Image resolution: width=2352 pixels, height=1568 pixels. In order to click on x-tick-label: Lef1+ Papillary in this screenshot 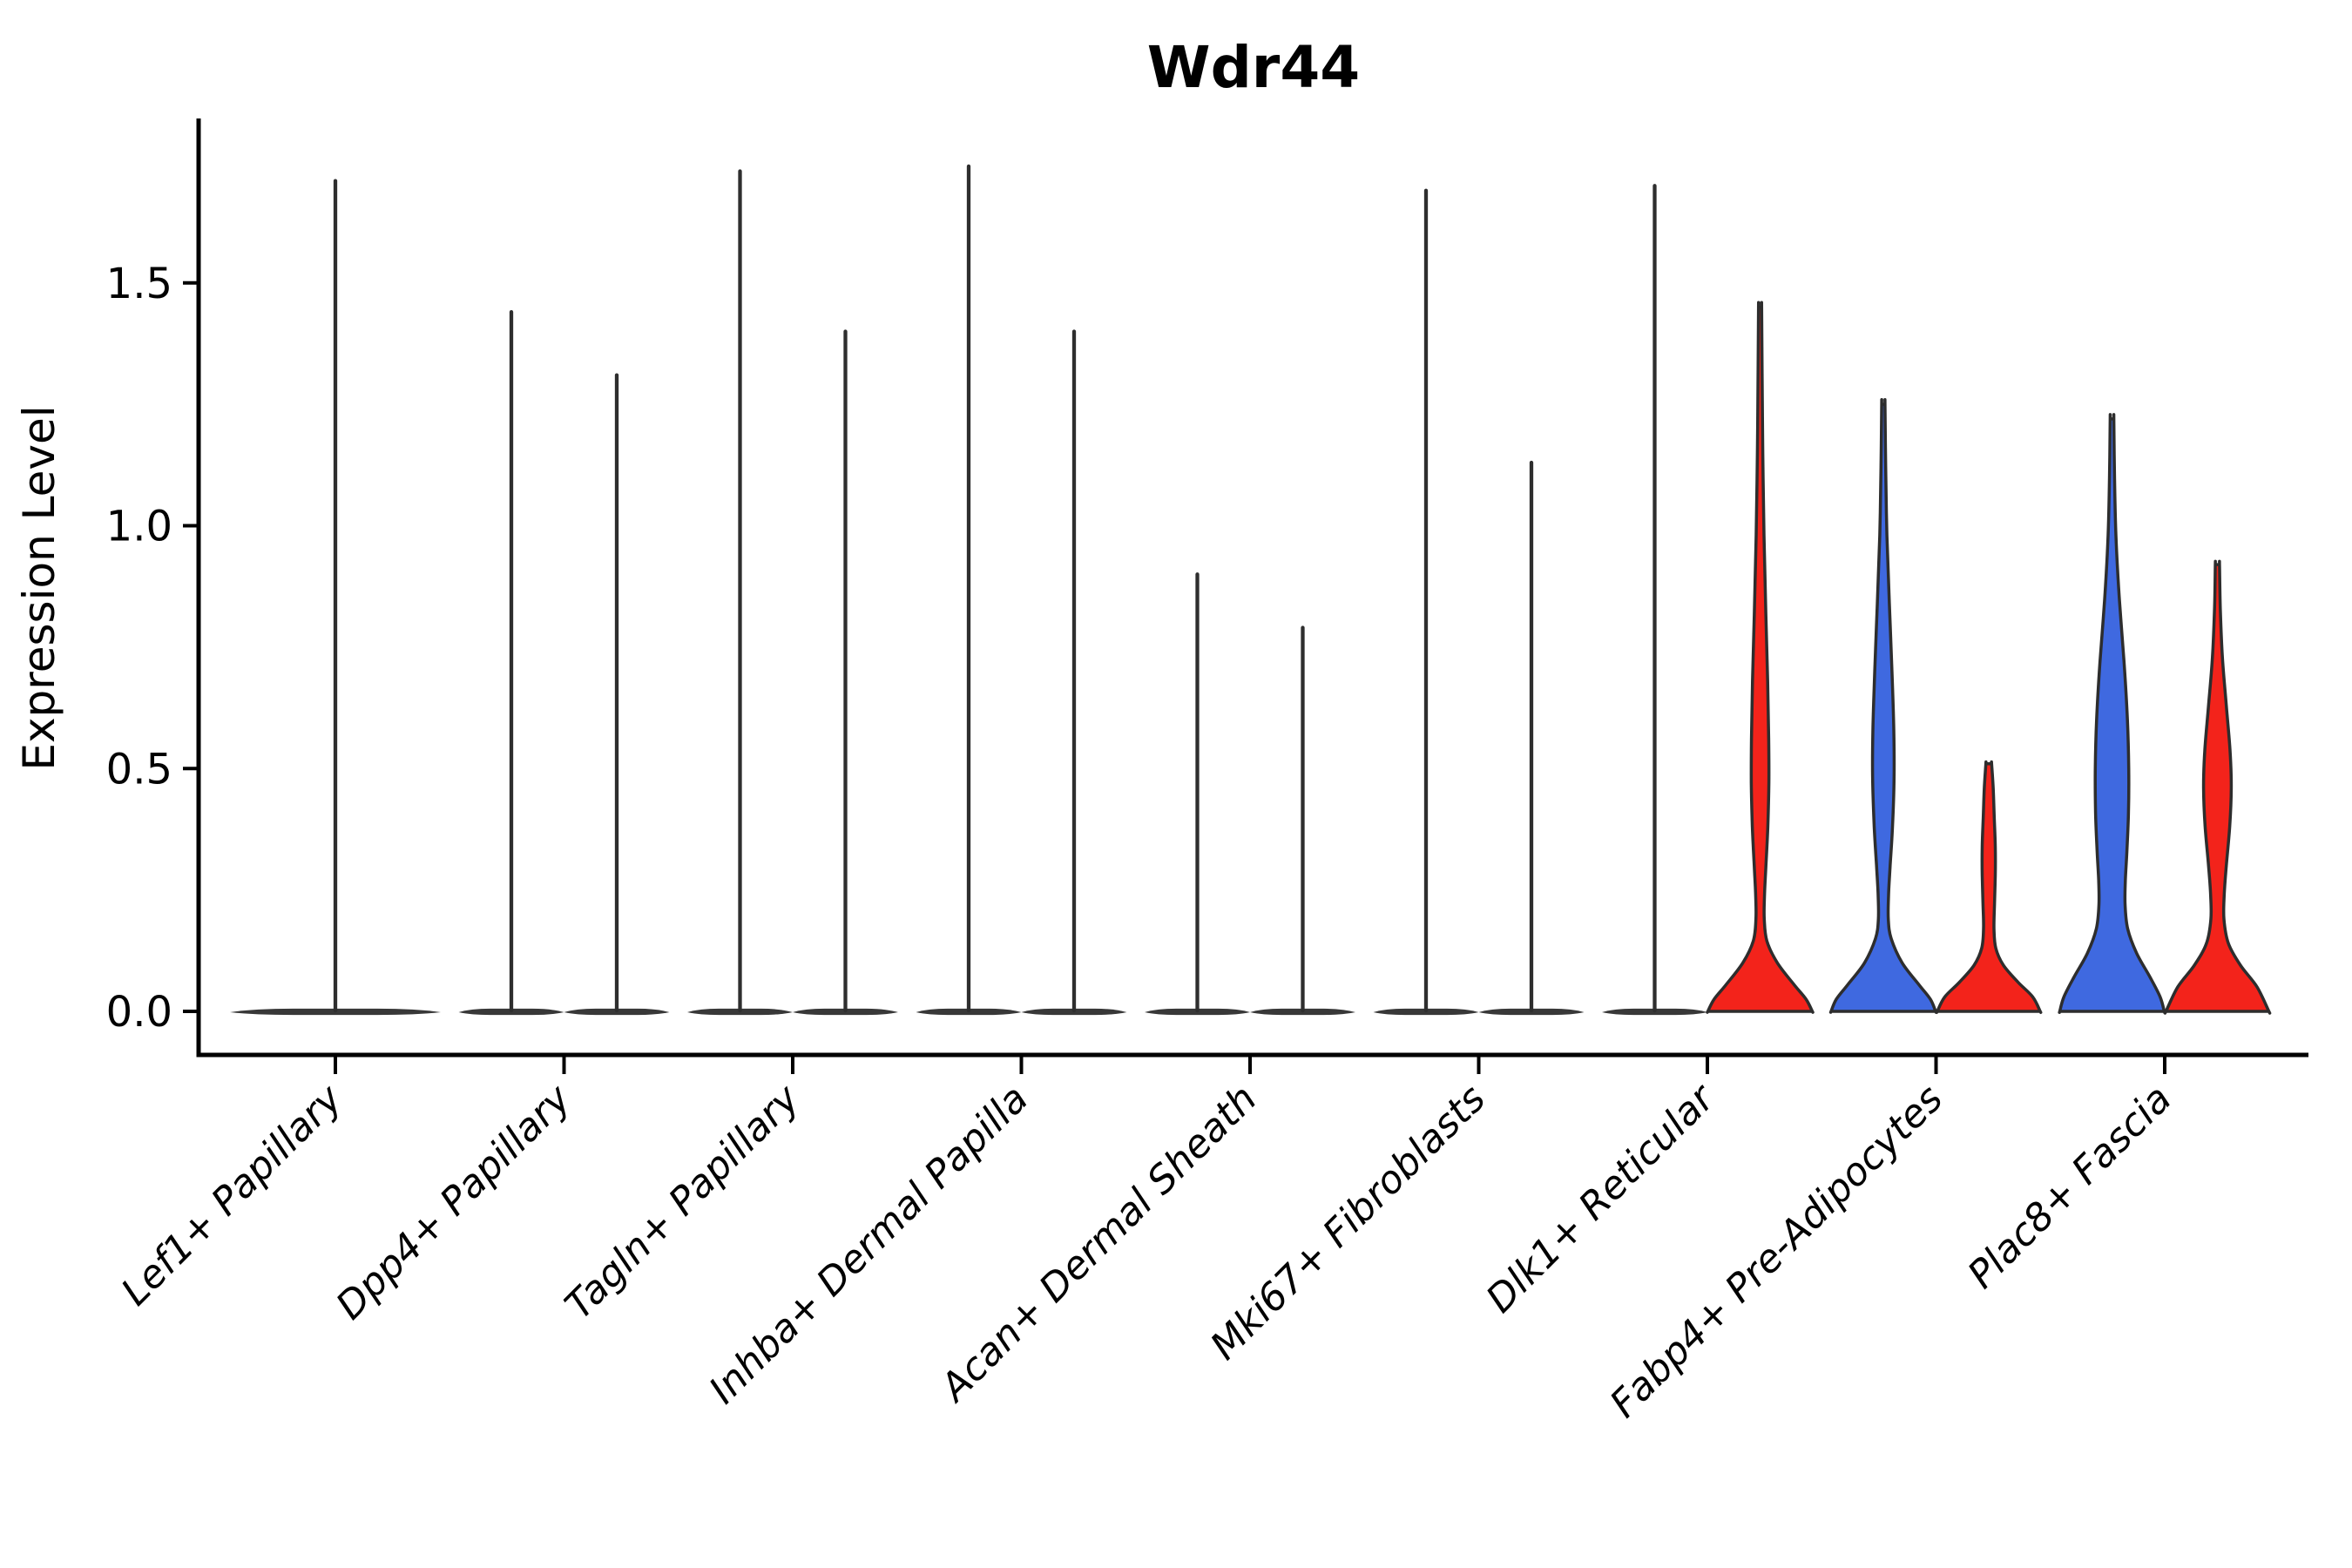, I will do `click(233, 1195)`.